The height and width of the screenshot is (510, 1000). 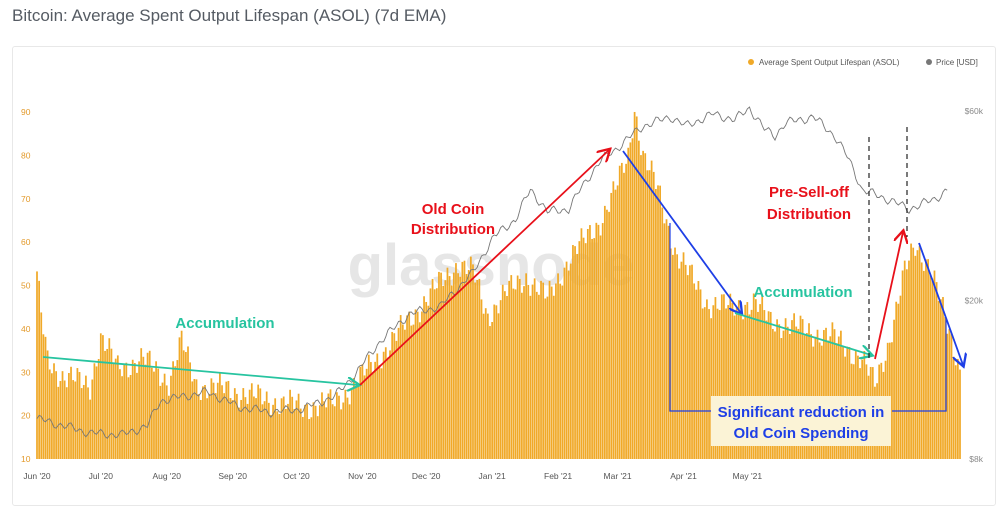 I want to click on reduction-bracket-right, so click(x=919, y=365).